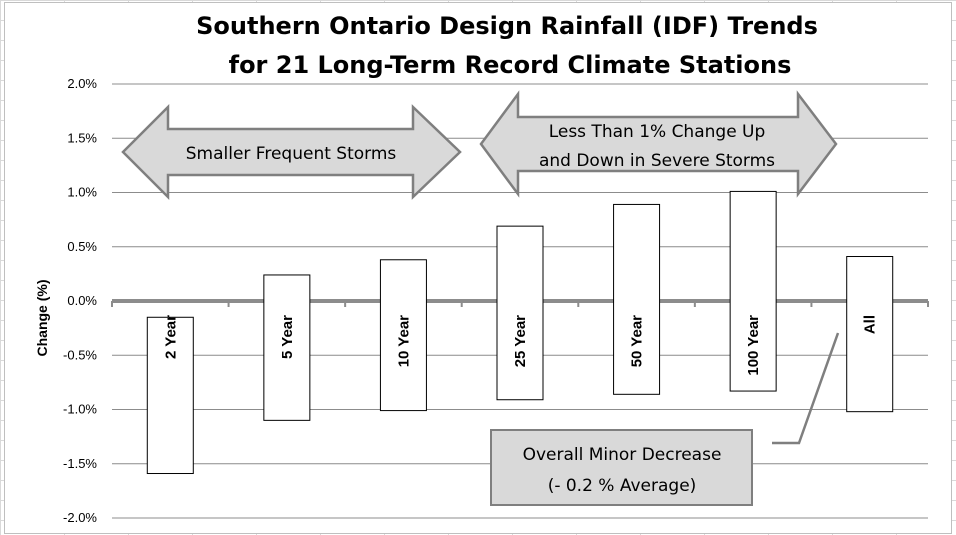 Image resolution: width=956 pixels, height=535 pixels. I want to click on chart-title-line-2: for 21 Long-Term Record Climate Stations, so click(510, 65).